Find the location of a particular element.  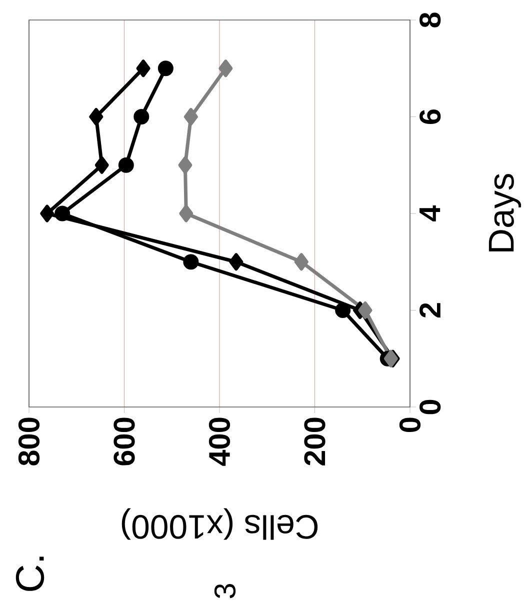

x-tick-label: 800 is located at coordinates (29, 442).